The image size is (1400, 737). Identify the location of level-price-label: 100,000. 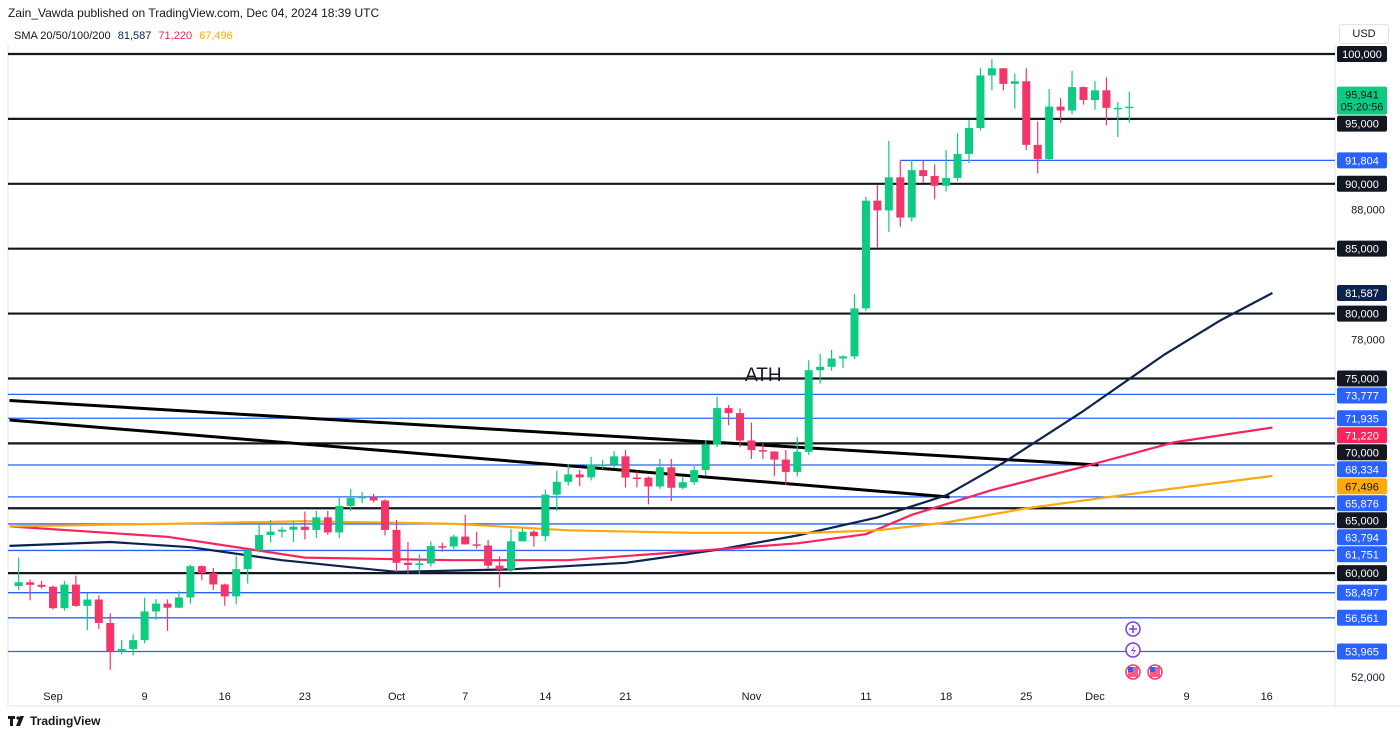
(1362, 55).